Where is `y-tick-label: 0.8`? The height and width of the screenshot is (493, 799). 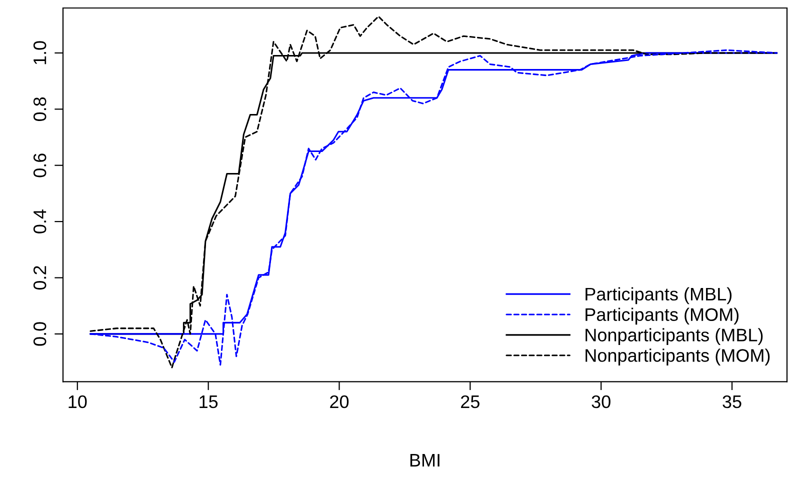
y-tick-label: 0.8 is located at coordinates (39, 109).